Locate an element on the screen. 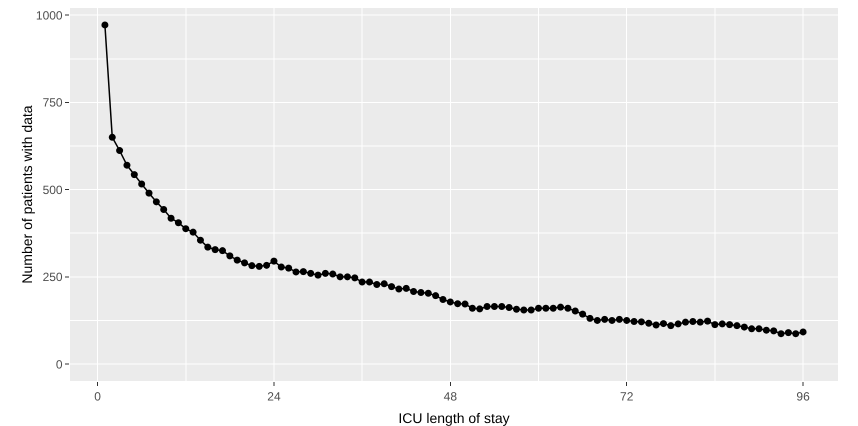  y-tick-label: 250 is located at coordinates (52, 277).